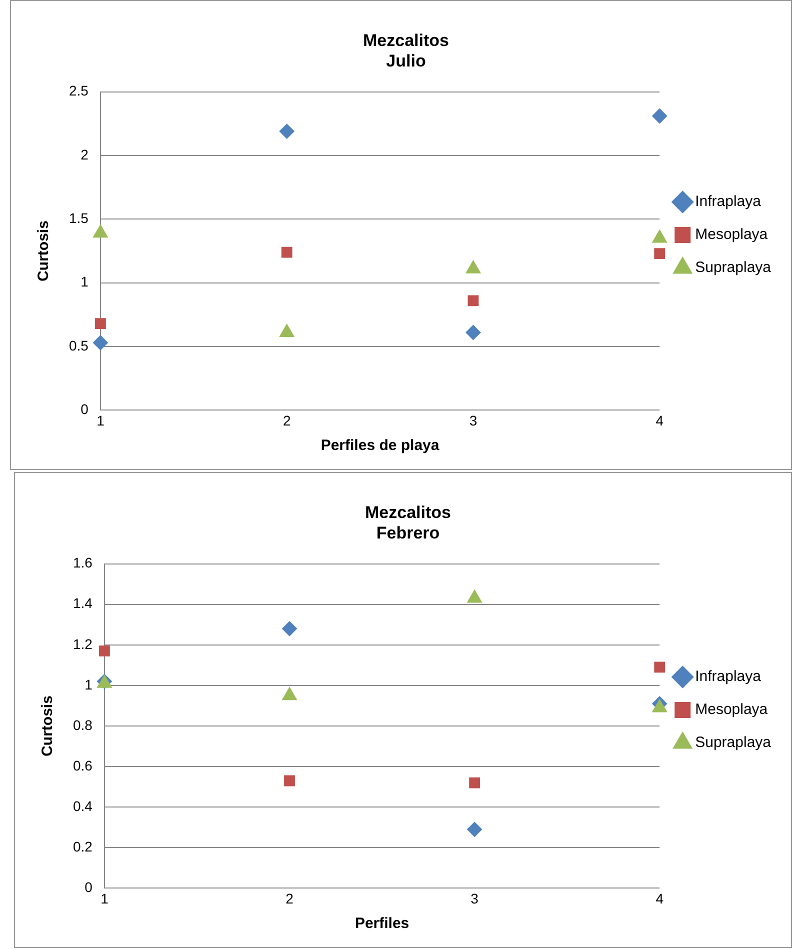 The image size is (793, 949). What do you see at coordinates (78, 218) in the screenshot?
I see `y-tick-label: 1.5` at bounding box center [78, 218].